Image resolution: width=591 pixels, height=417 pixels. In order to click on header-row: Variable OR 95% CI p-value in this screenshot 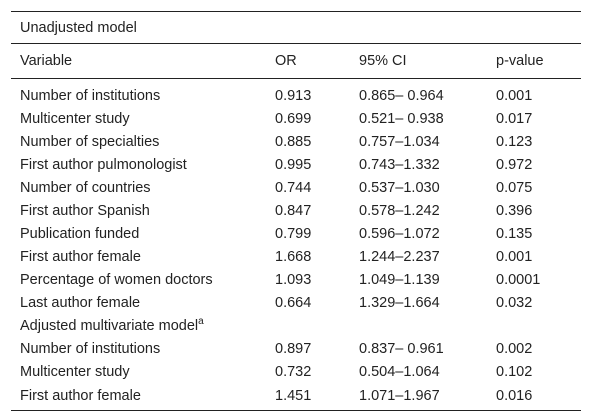, I will do `click(296, 61)`.